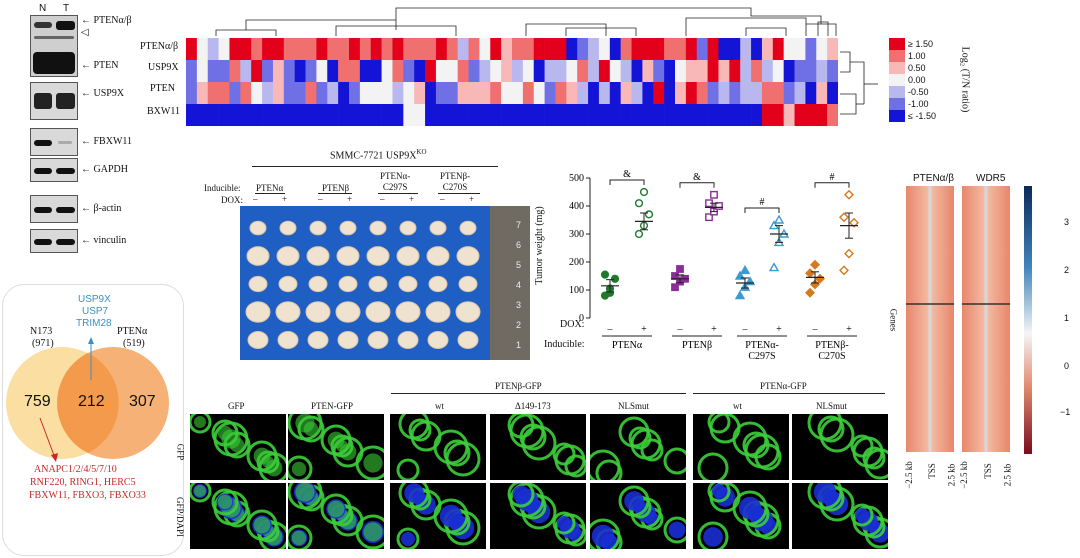 The image size is (1080, 558). Describe the element at coordinates (180, 517) in the screenshot. I see `row-label: GFP/DAPI` at that location.